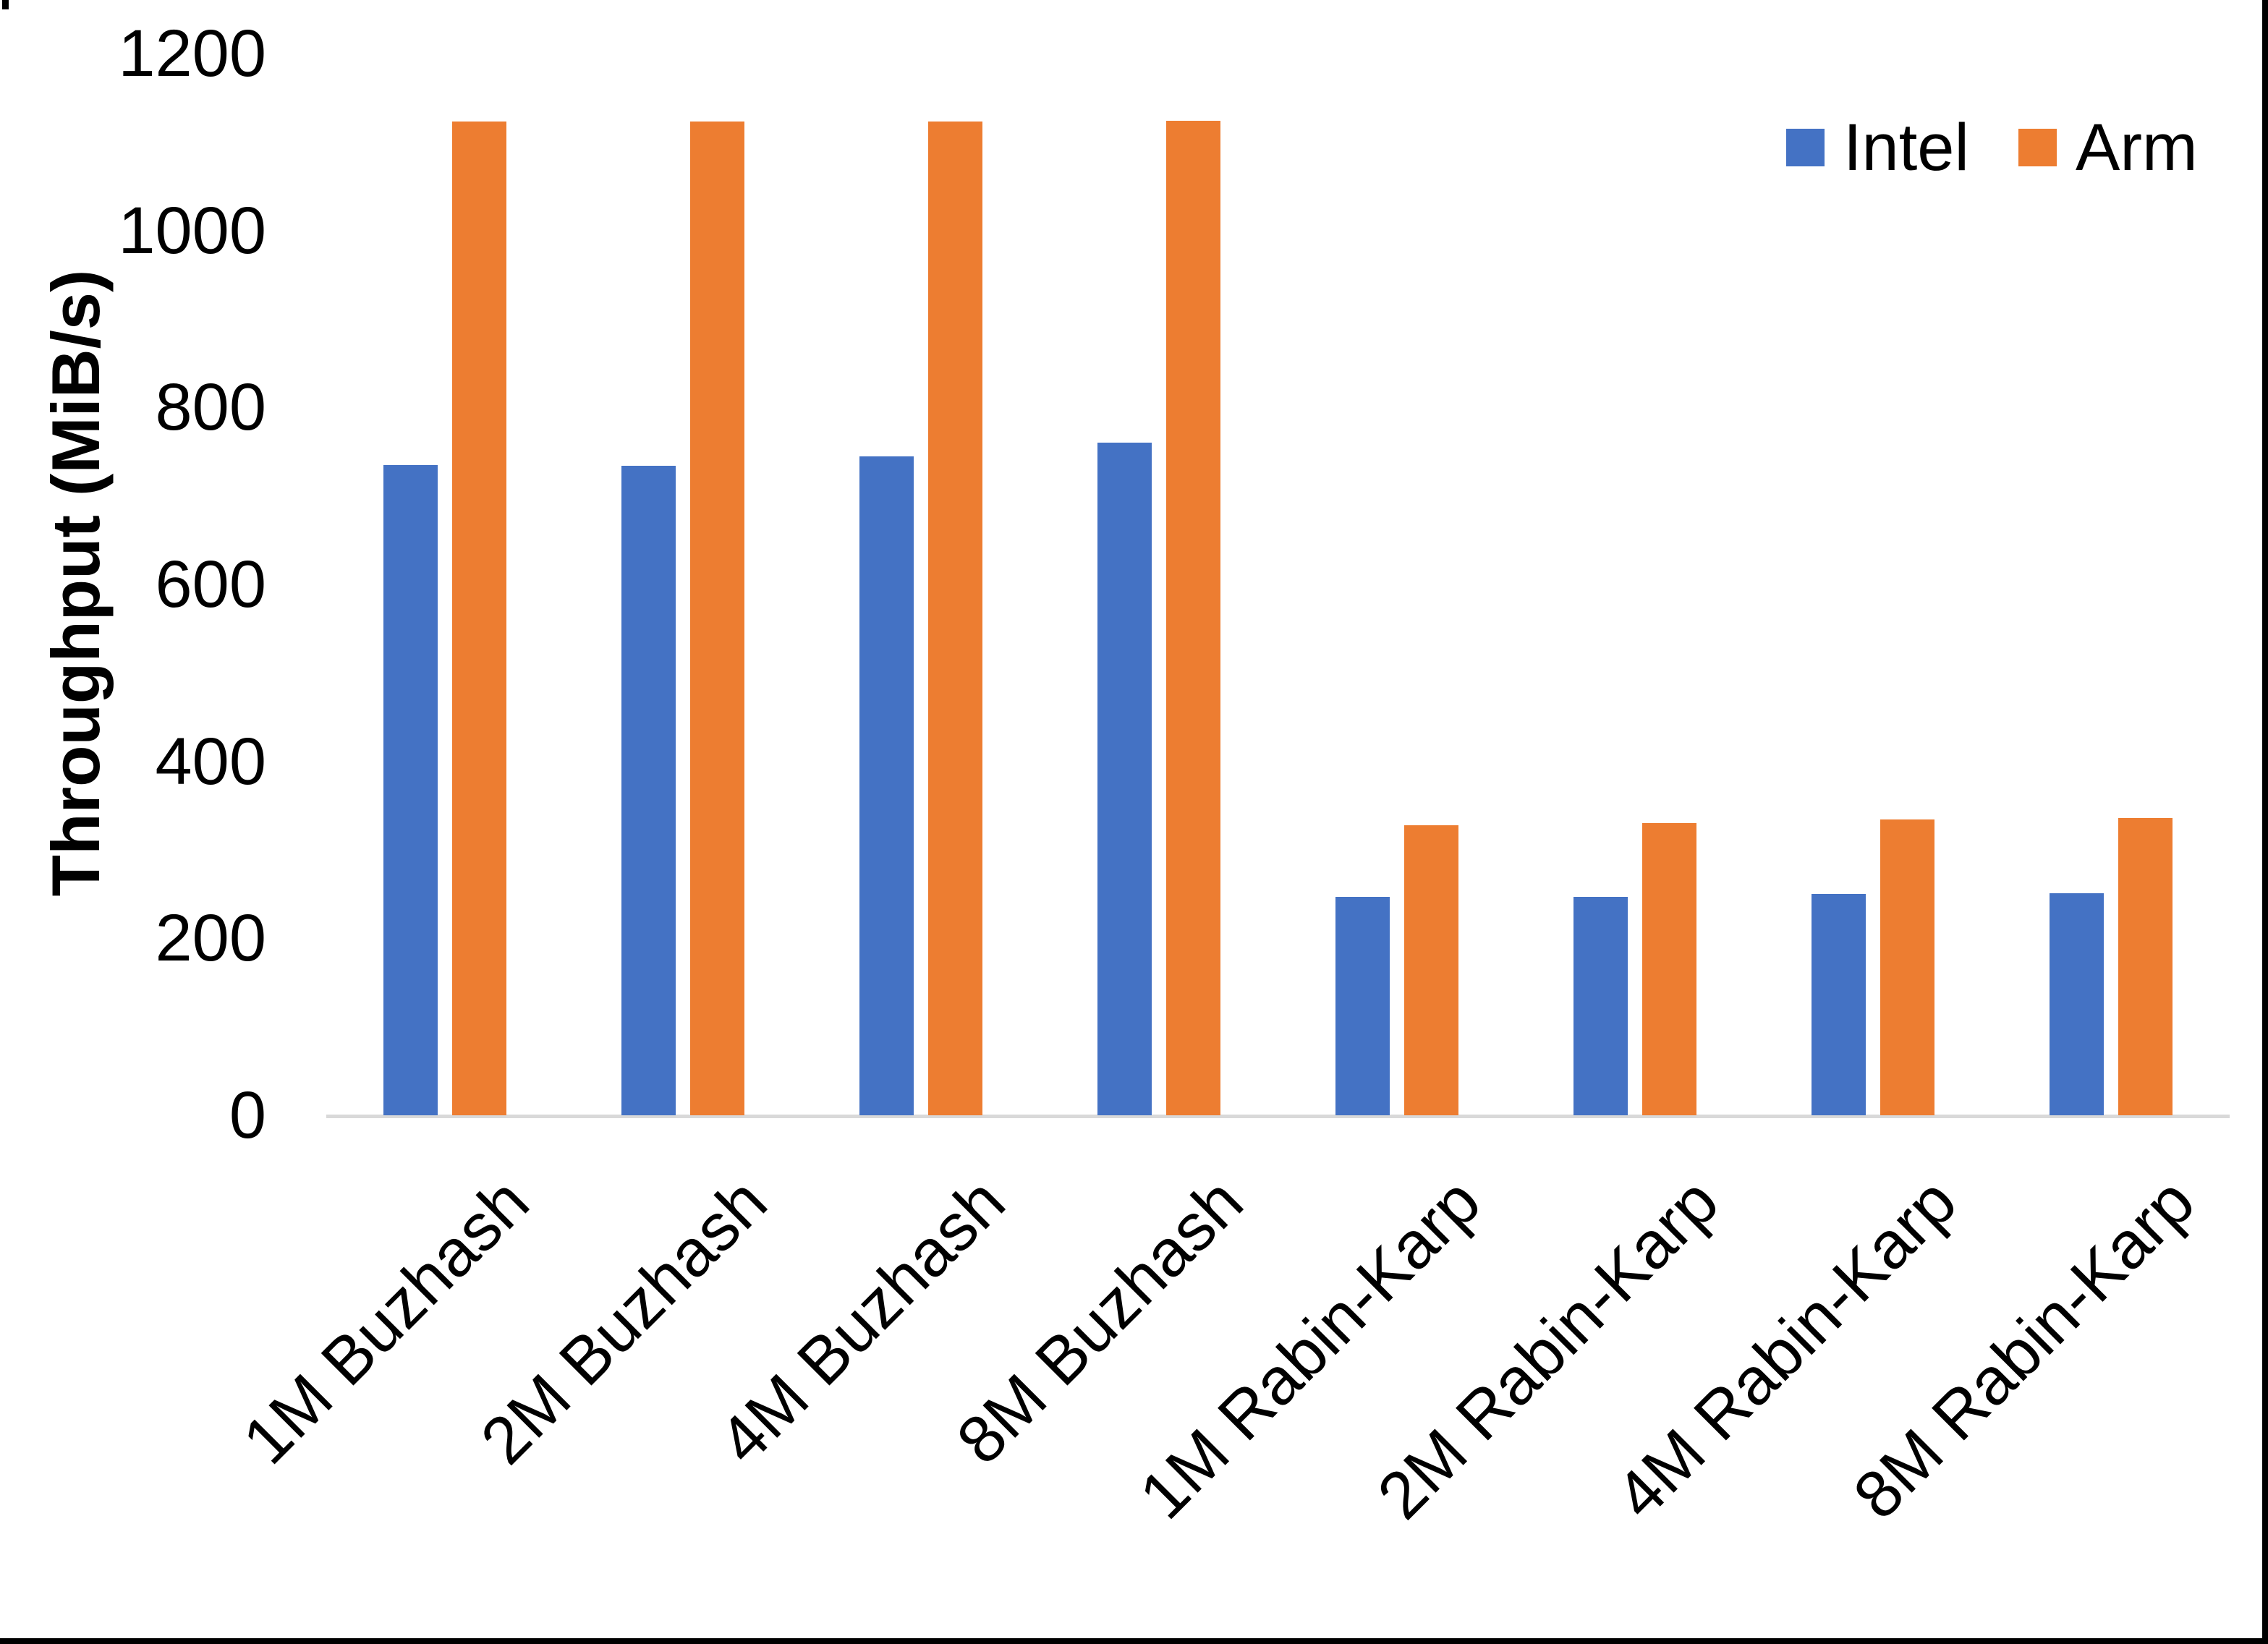  Describe the element at coordinates (2038, 147) in the screenshot. I see `legend-swatch-arm` at that location.